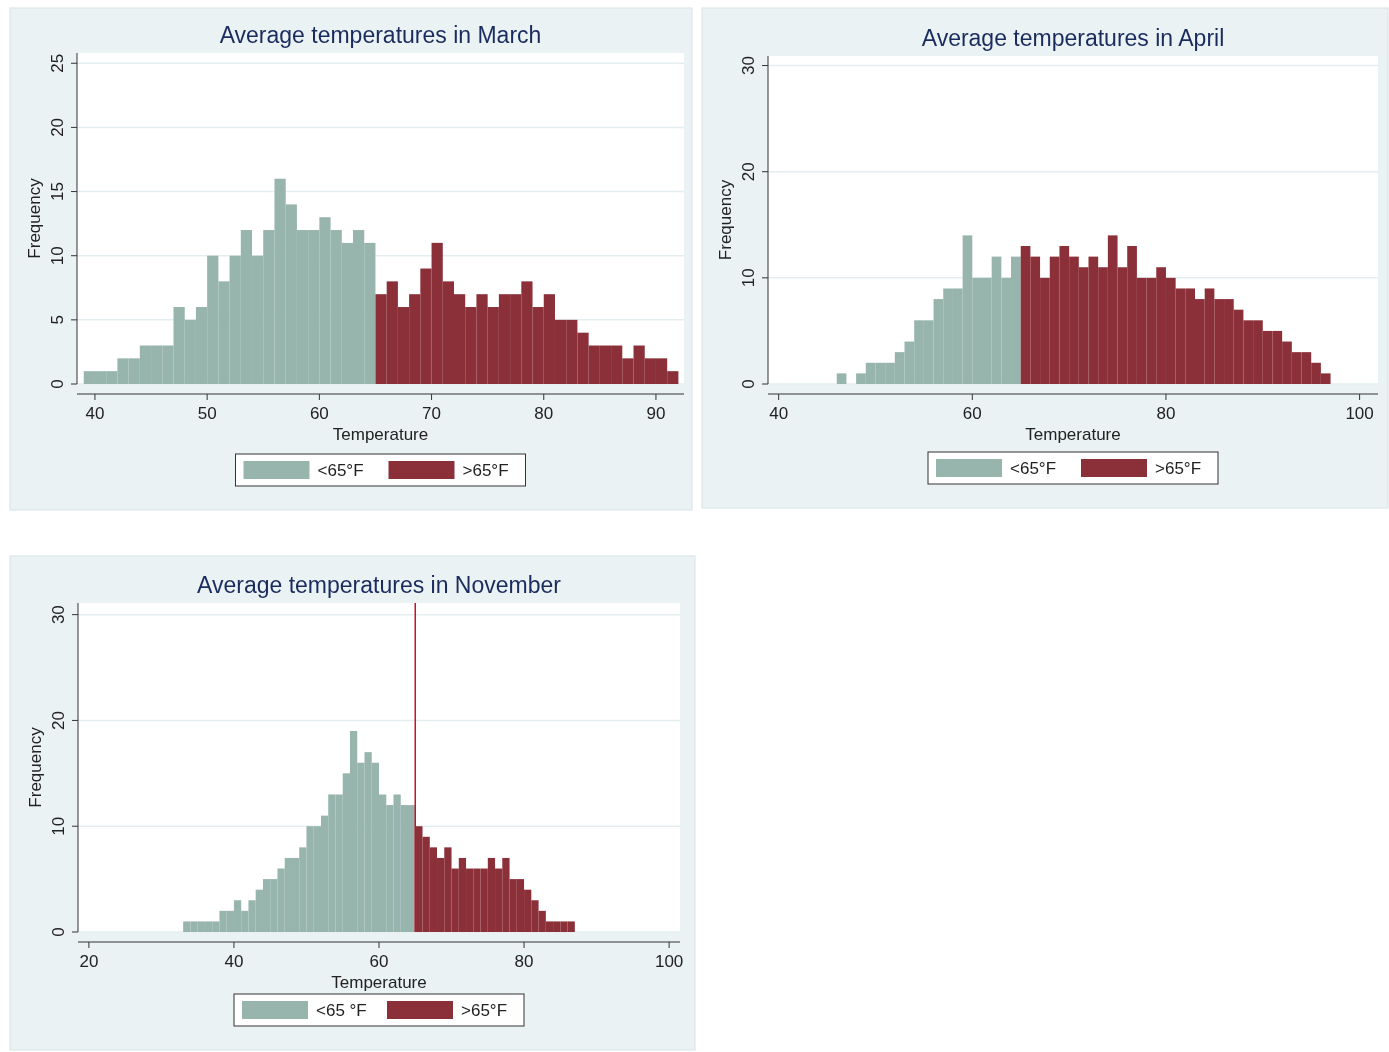 The height and width of the screenshot is (1052, 1389). Describe the element at coordinates (57, 192) in the screenshot. I see `y-tick-label: 15` at that location.